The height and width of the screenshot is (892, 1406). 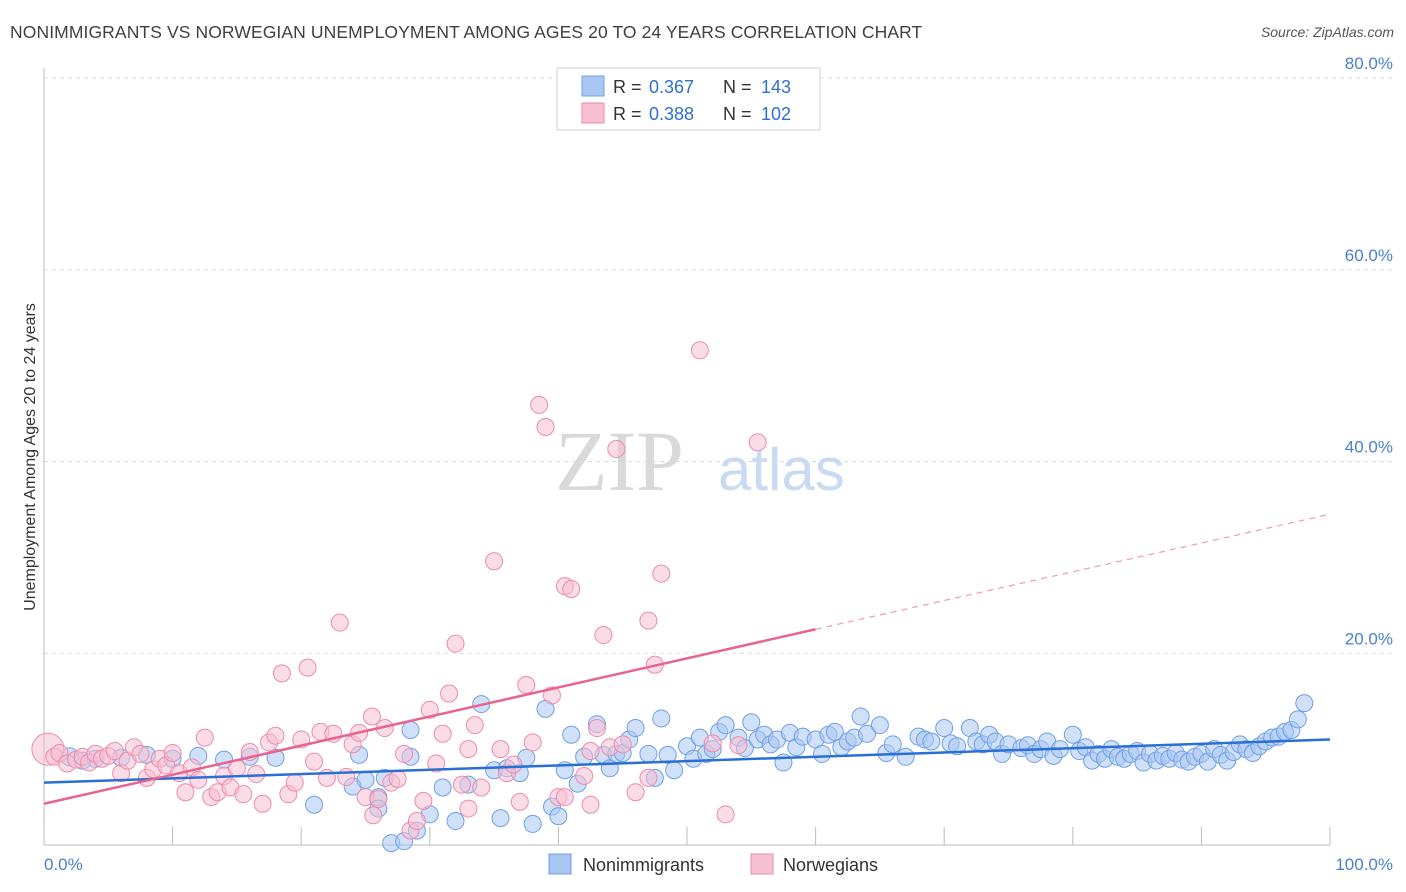 I want to click on stats-swatch-nonimmigrants, so click(x=593, y=86).